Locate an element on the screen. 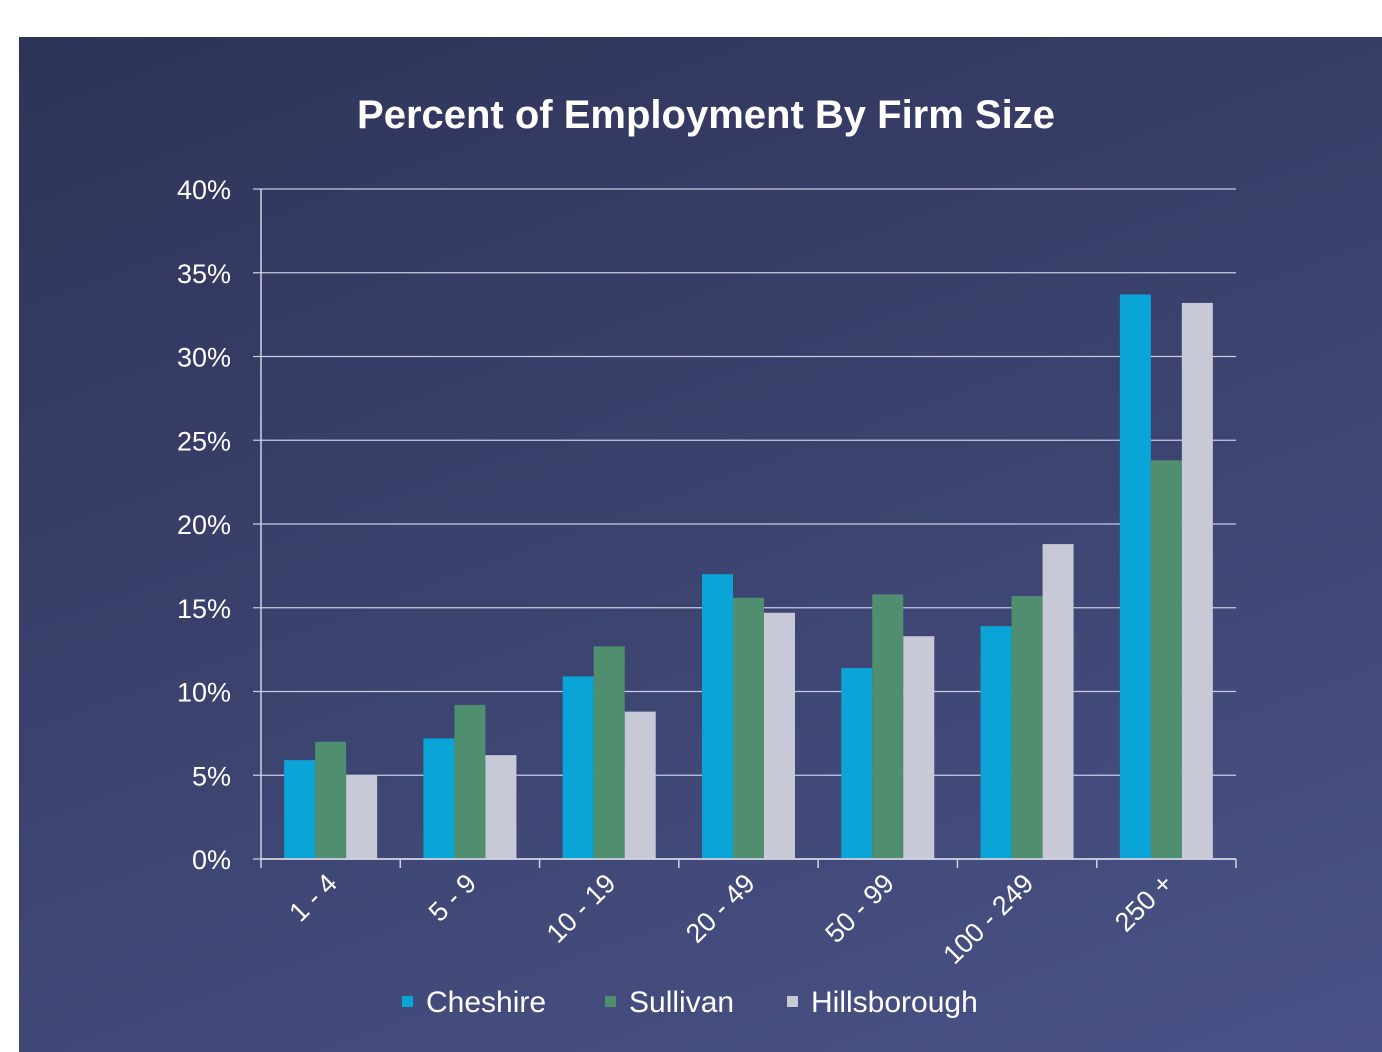 This screenshot has height=1052, width=1382. legend-label: Cheshire is located at coordinates (486, 1002).